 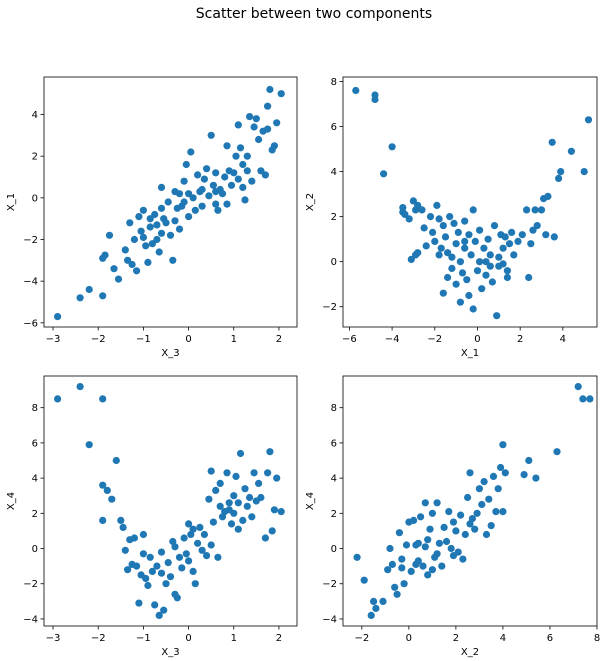 I want to click on x-tick-label: 1, so click(x=234, y=638).